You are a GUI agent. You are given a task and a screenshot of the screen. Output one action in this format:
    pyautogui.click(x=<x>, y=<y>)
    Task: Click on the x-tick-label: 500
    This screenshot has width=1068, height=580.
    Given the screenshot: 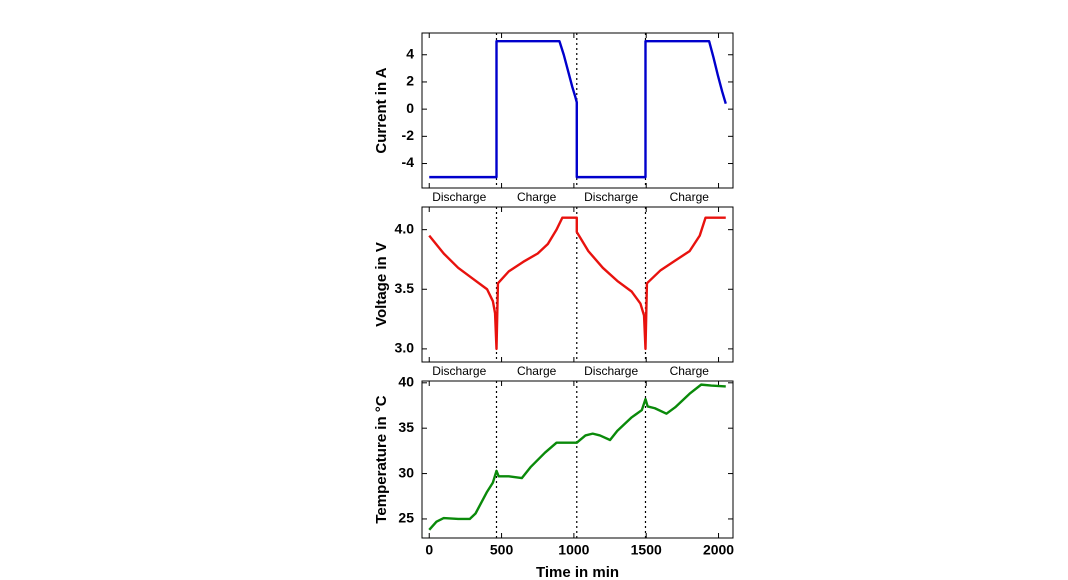 What is the action you would take?
    pyautogui.click(x=502, y=550)
    